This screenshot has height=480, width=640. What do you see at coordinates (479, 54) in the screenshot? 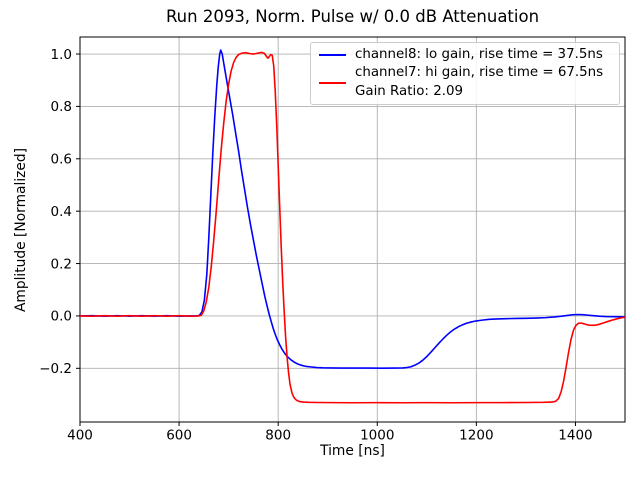
I see `legend-label-channel8: channel8: lo gain, rise time = 37.5ns` at bounding box center [479, 54].